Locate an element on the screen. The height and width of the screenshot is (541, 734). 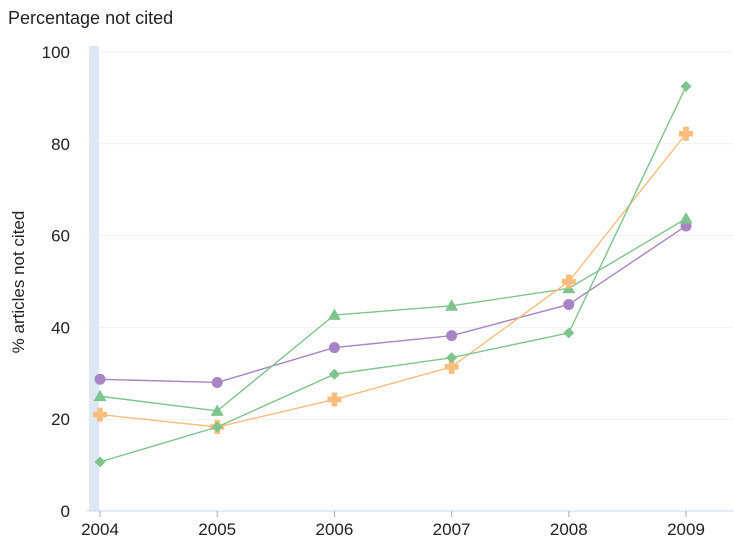
y-tick-label: 20 is located at coordinates (60, 419).